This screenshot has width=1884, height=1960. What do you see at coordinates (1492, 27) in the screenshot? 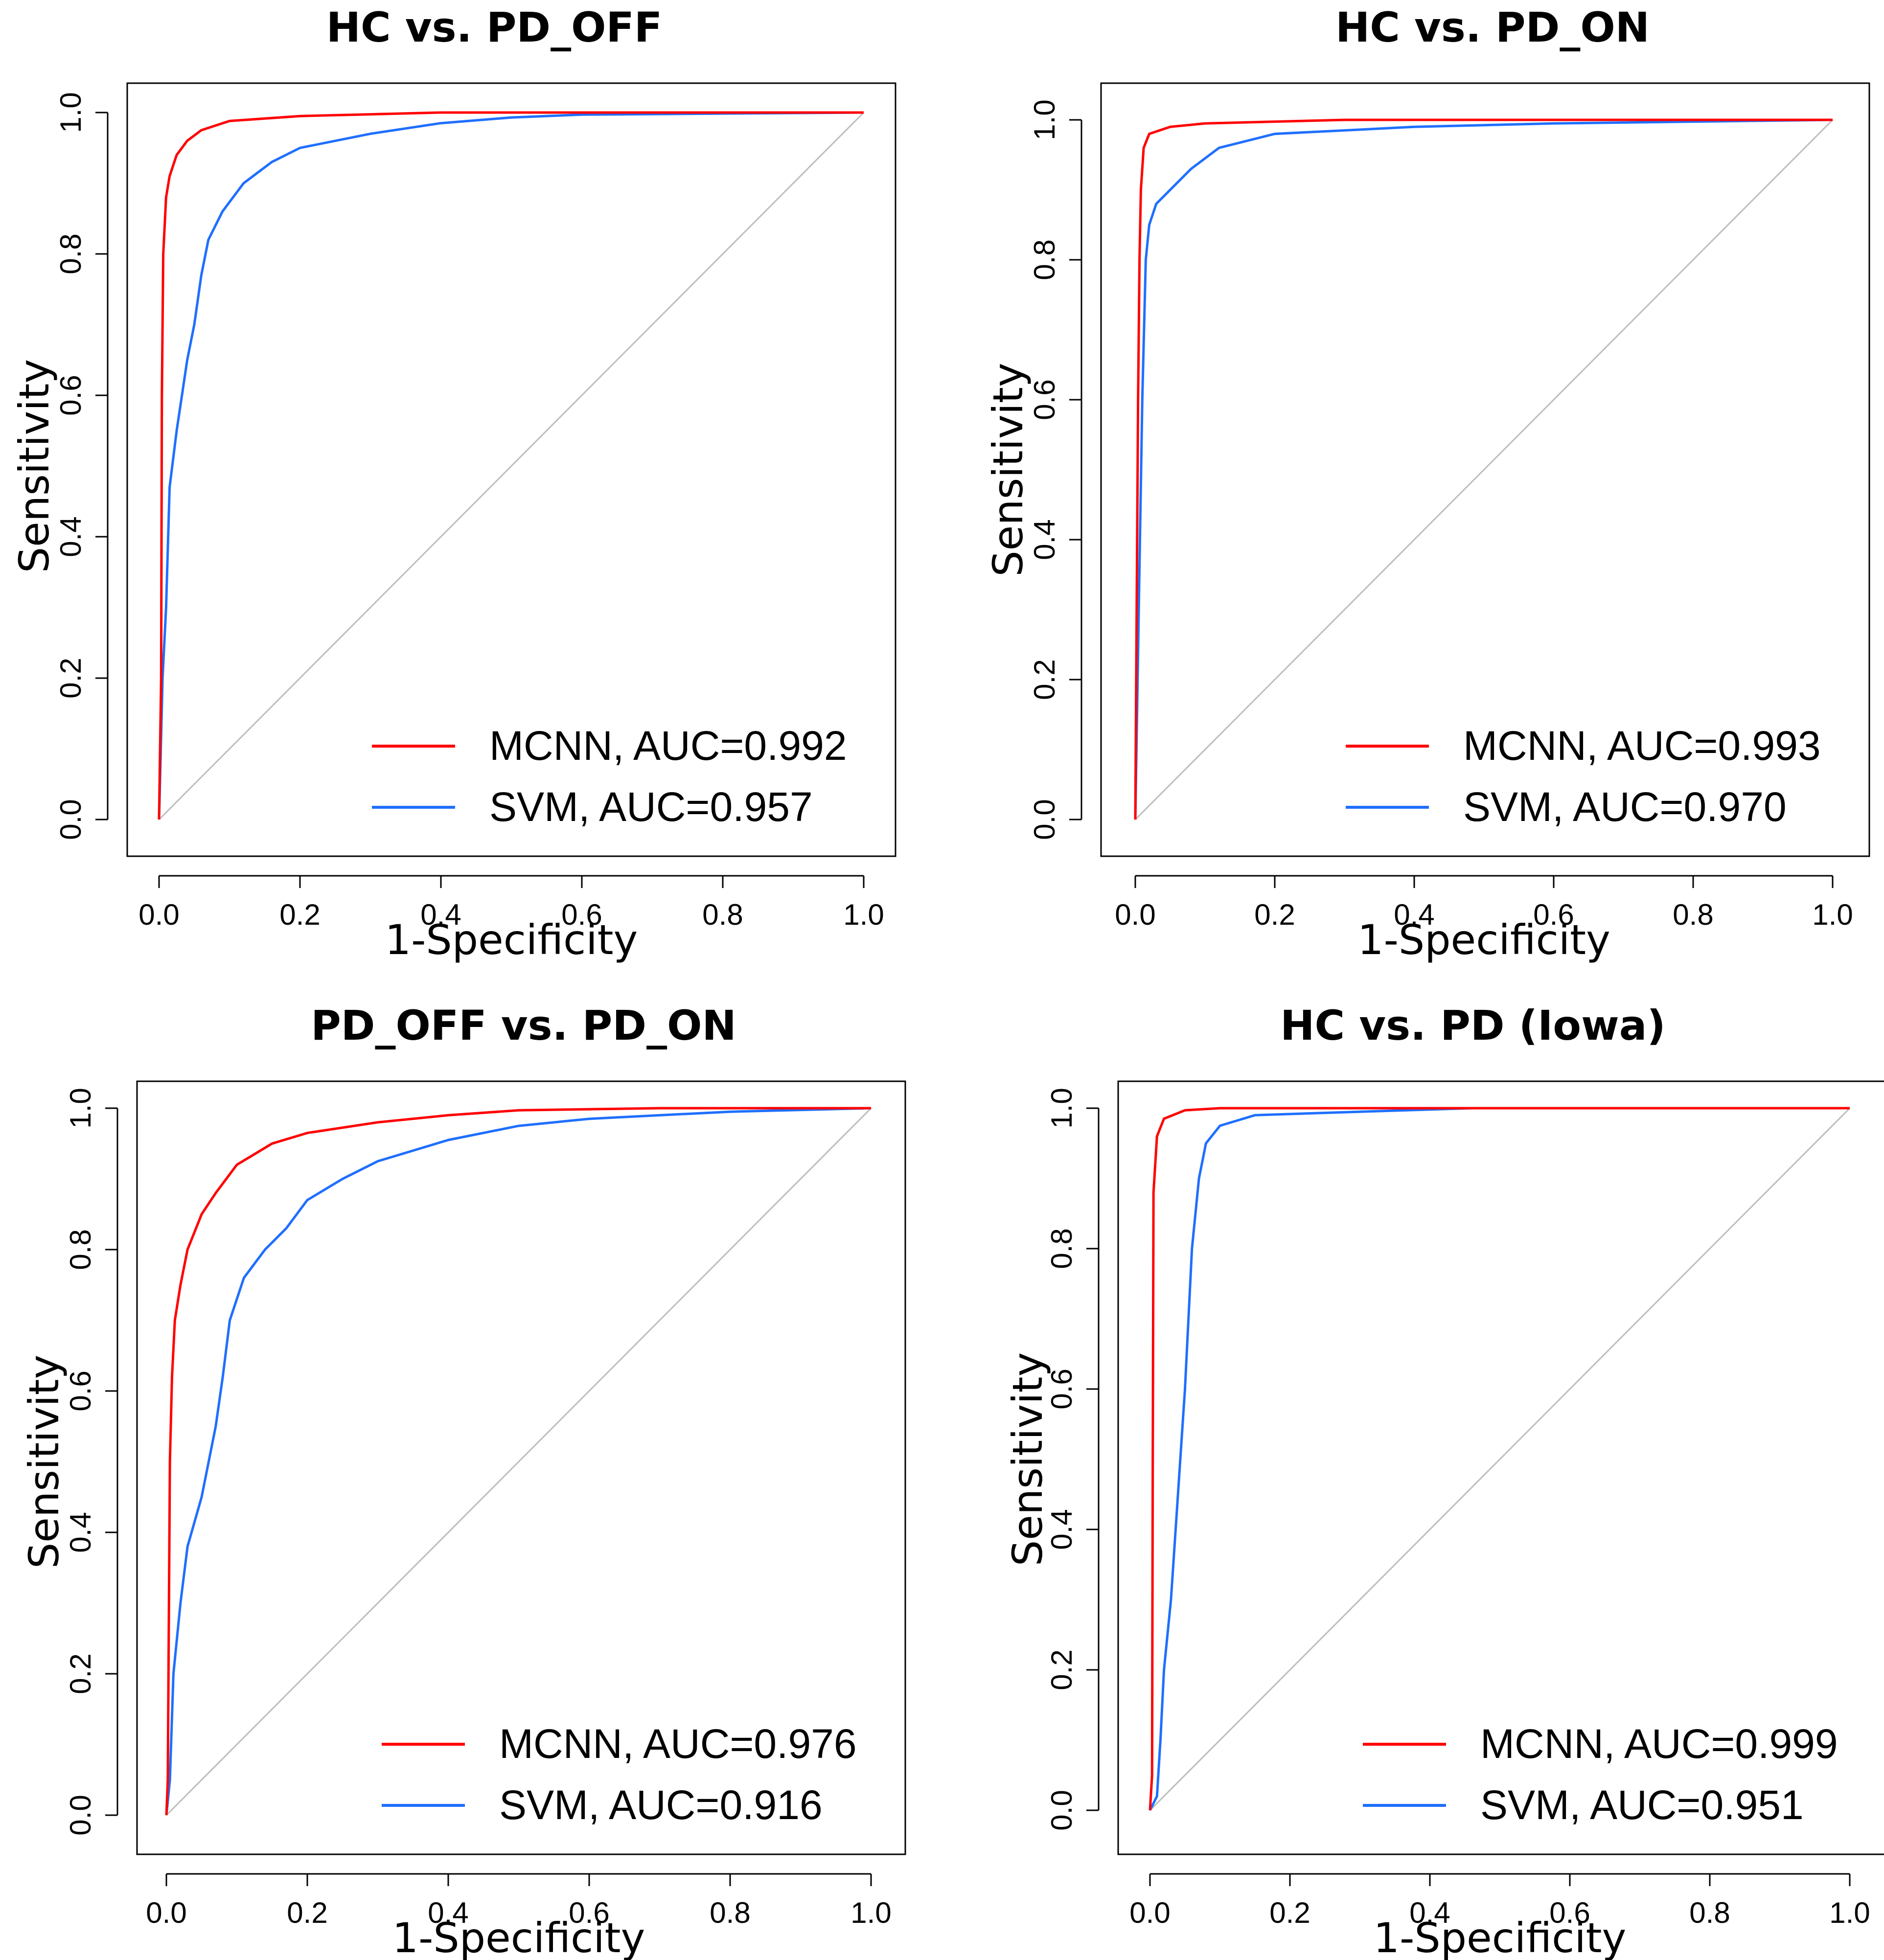
I see `chart-title: HC vs. PD_ON` at bounding box center [1492, 27].